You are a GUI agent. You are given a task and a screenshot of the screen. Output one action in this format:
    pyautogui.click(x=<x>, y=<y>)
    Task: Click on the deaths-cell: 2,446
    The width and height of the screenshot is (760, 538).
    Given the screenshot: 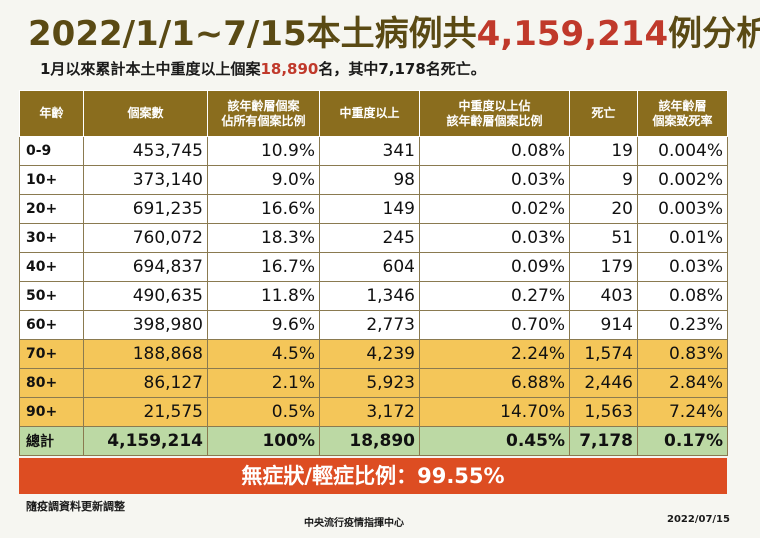 What is the action you would take?
    pyautogui.click(x=603, y=383)
    